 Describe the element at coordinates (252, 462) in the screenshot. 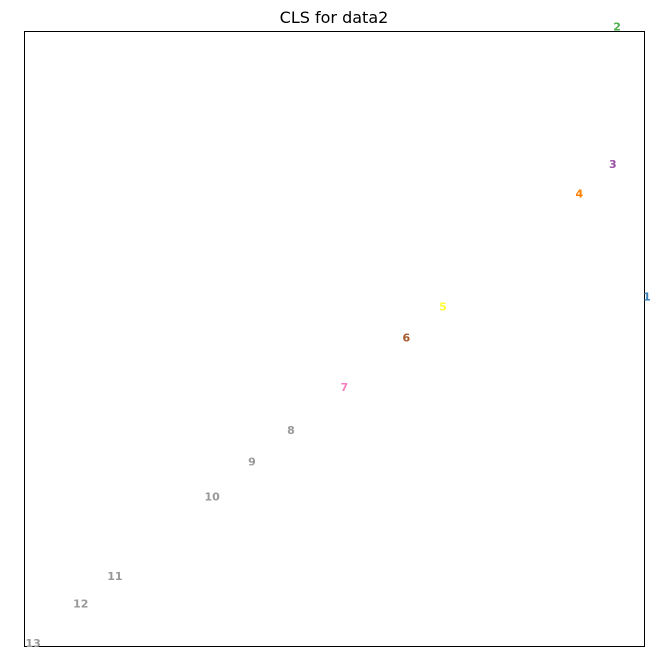

I see `point-label-9: 9` at that location.